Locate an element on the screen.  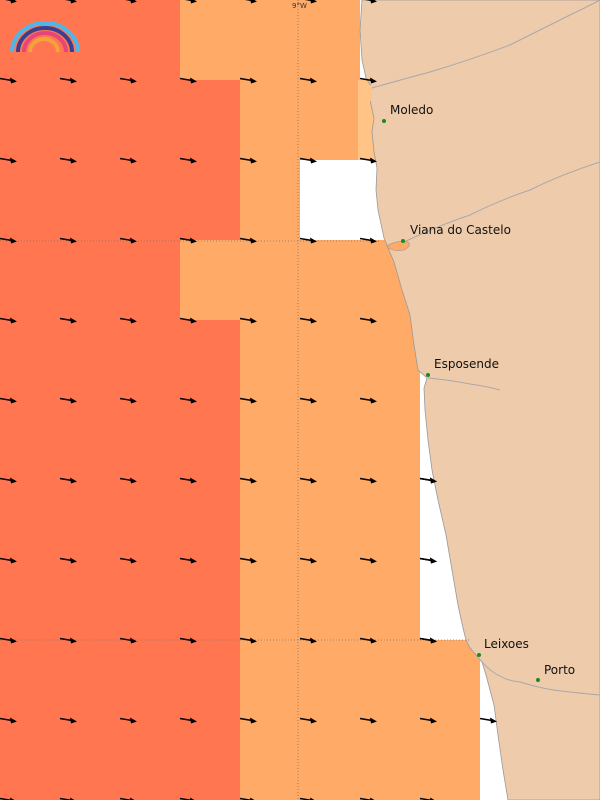
place-moledo: Moledo is located at coordinates (407, 113).